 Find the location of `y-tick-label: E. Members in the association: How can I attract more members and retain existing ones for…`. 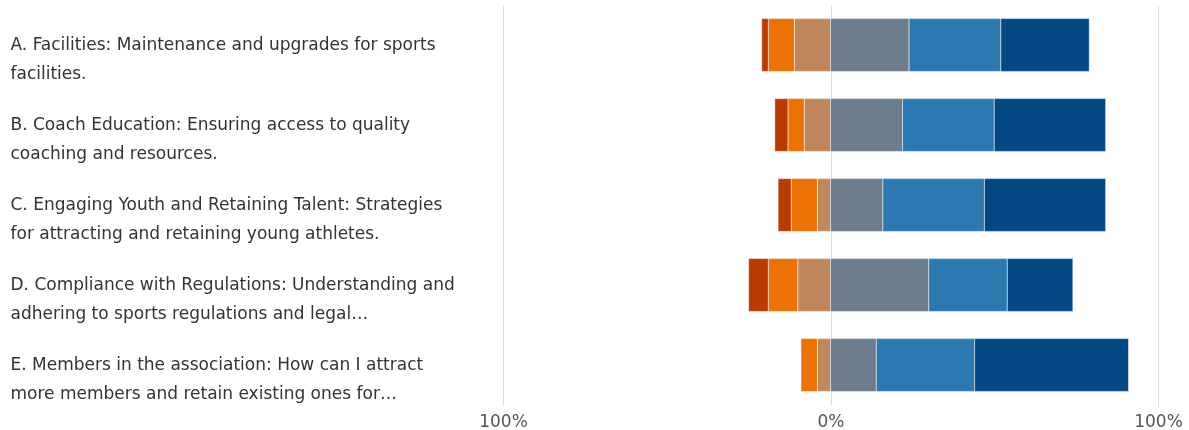

y-tick-label: E. Members in the association: How can I attract more members and retain existing ones for… is located at coordinates (217, 378).